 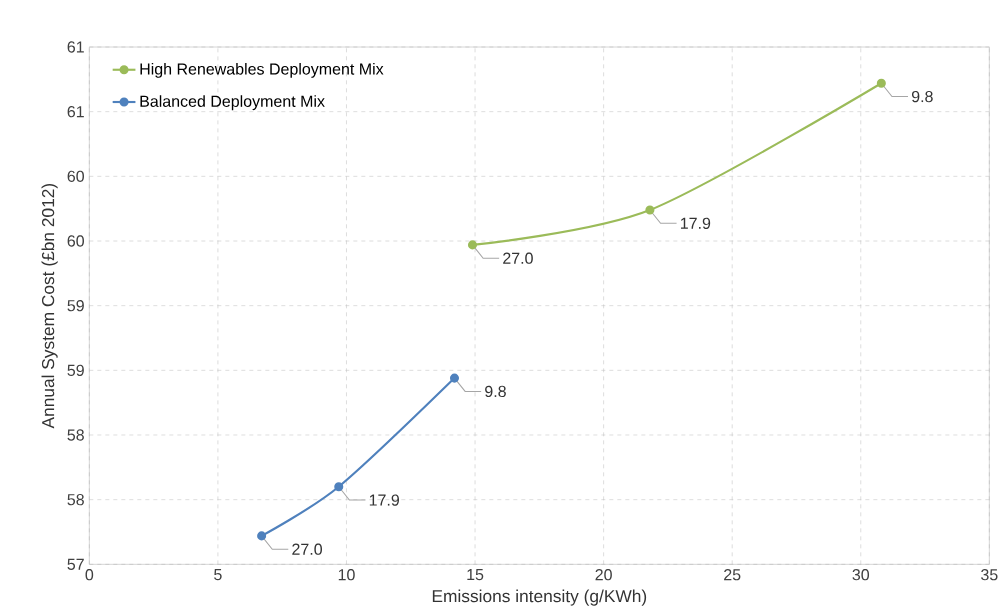 What do you see at coordinates (218, 575) in the screenshot?
I see `x-tick-label: 5` at bounding box center [218, 575].